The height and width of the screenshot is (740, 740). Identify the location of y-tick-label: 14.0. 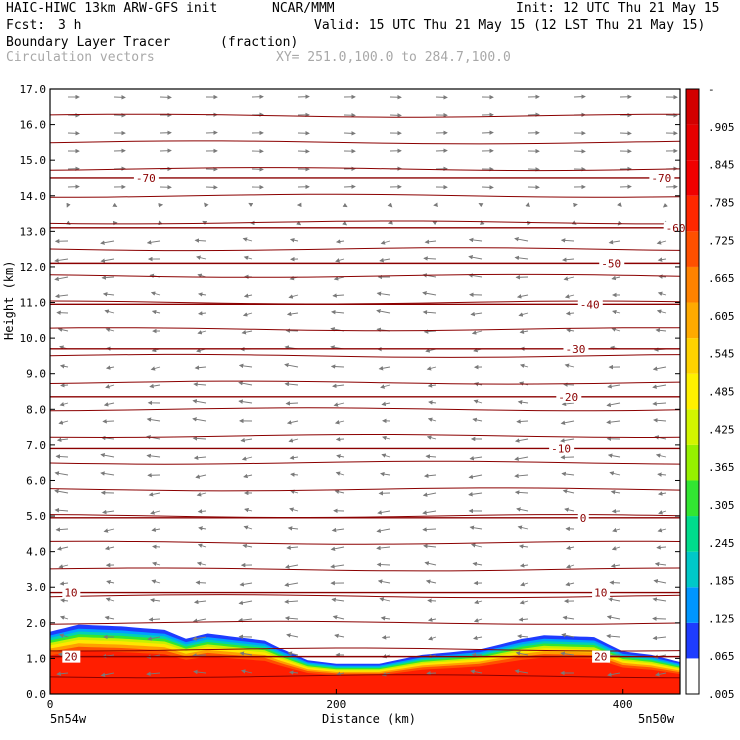
(33, 196).